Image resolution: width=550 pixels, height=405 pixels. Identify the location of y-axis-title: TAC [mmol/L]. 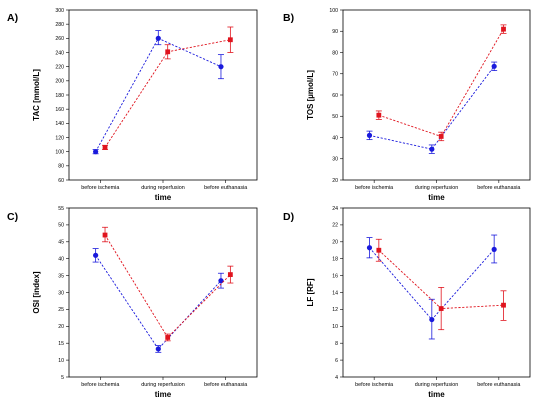
(36, 95).